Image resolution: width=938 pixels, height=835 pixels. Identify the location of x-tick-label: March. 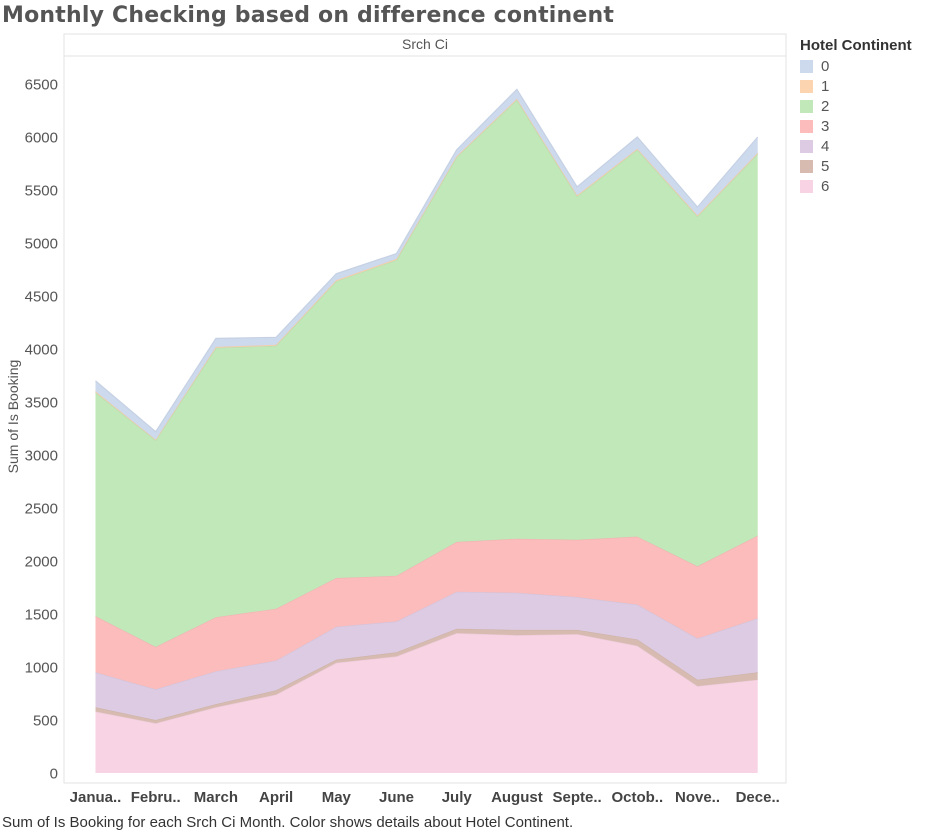
(216, 797).